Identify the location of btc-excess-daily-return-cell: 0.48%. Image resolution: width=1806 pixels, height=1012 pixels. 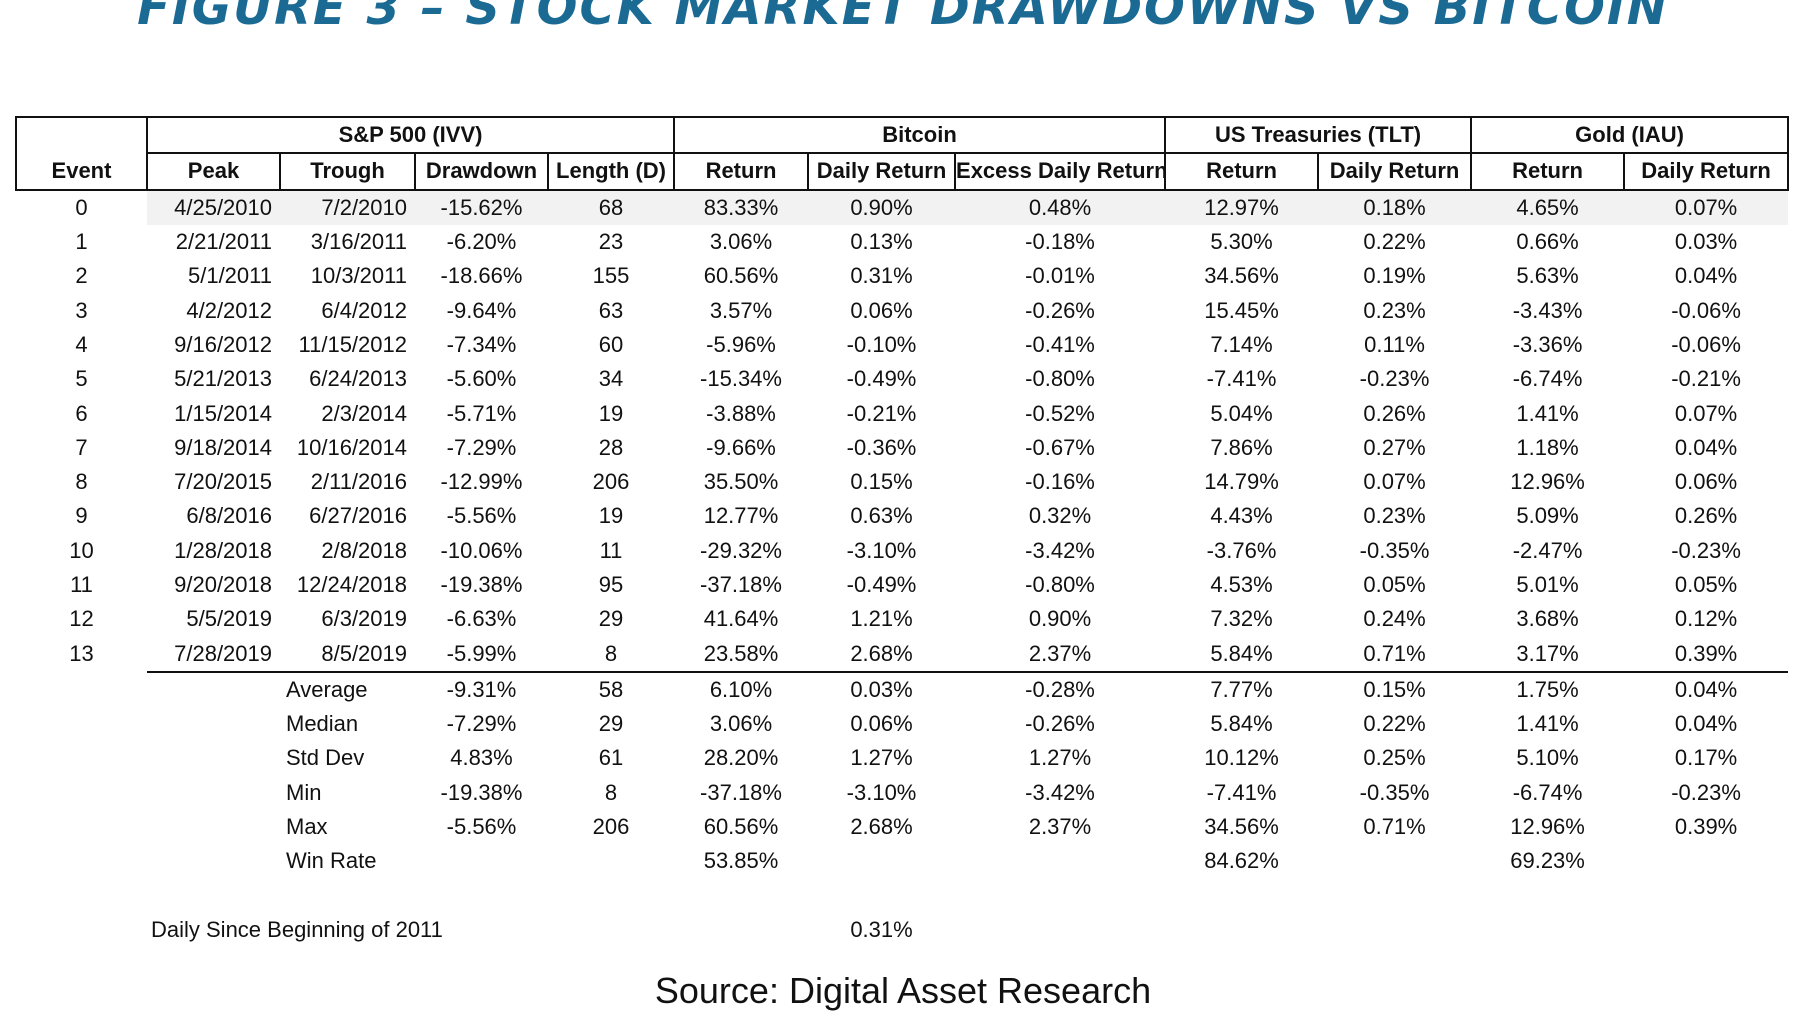
(1060, 207).